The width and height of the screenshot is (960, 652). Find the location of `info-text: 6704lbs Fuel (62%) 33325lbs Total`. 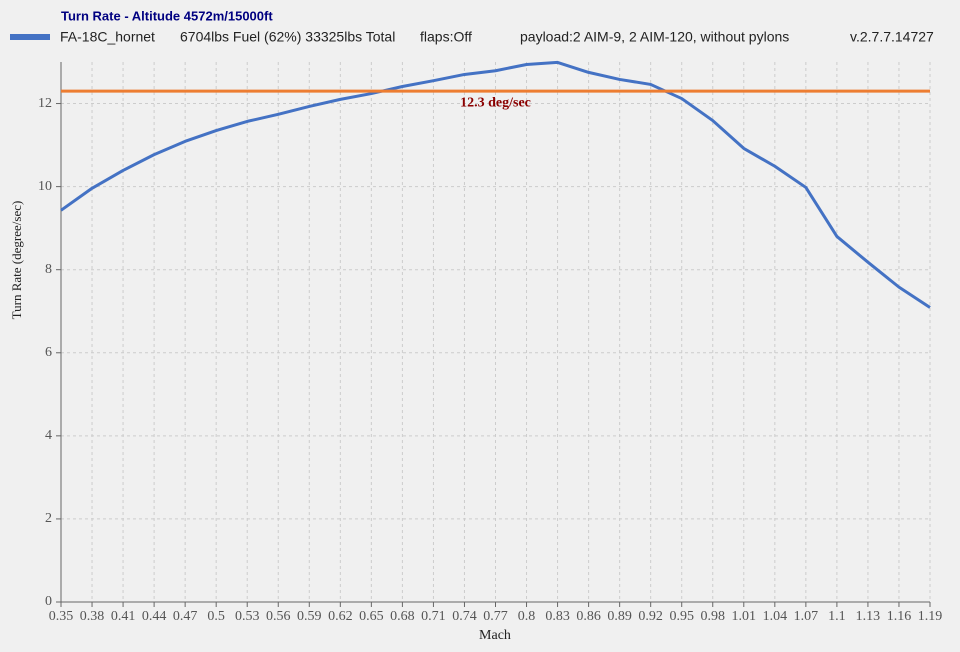

info-text: 6704lbs Fuel (62%) 33325lbs Total is located at coordinates (287, 37).